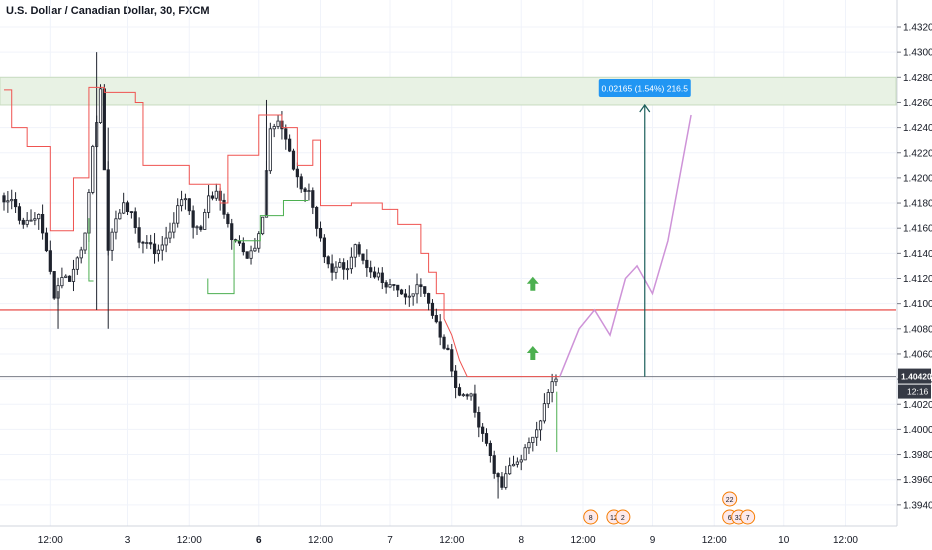  Describe the element at coordinates (108, 11) in the screenshot. I see `chart-title: U.S. Dollar / Canadian Dollar, 30, FXCM` at that location.